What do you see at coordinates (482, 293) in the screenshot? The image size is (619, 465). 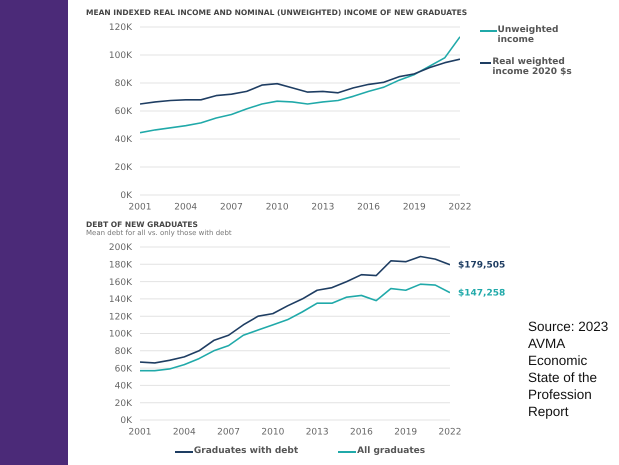 I see `data-label: $147,258` at bounding box center [482, 293].